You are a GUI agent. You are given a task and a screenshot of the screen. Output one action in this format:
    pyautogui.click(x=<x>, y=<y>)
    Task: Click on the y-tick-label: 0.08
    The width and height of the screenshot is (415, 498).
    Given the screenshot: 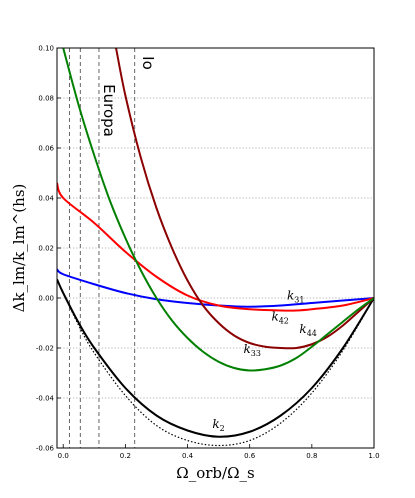 What is the action you would take?
    pyautogui.click(x=46, y=99)
    